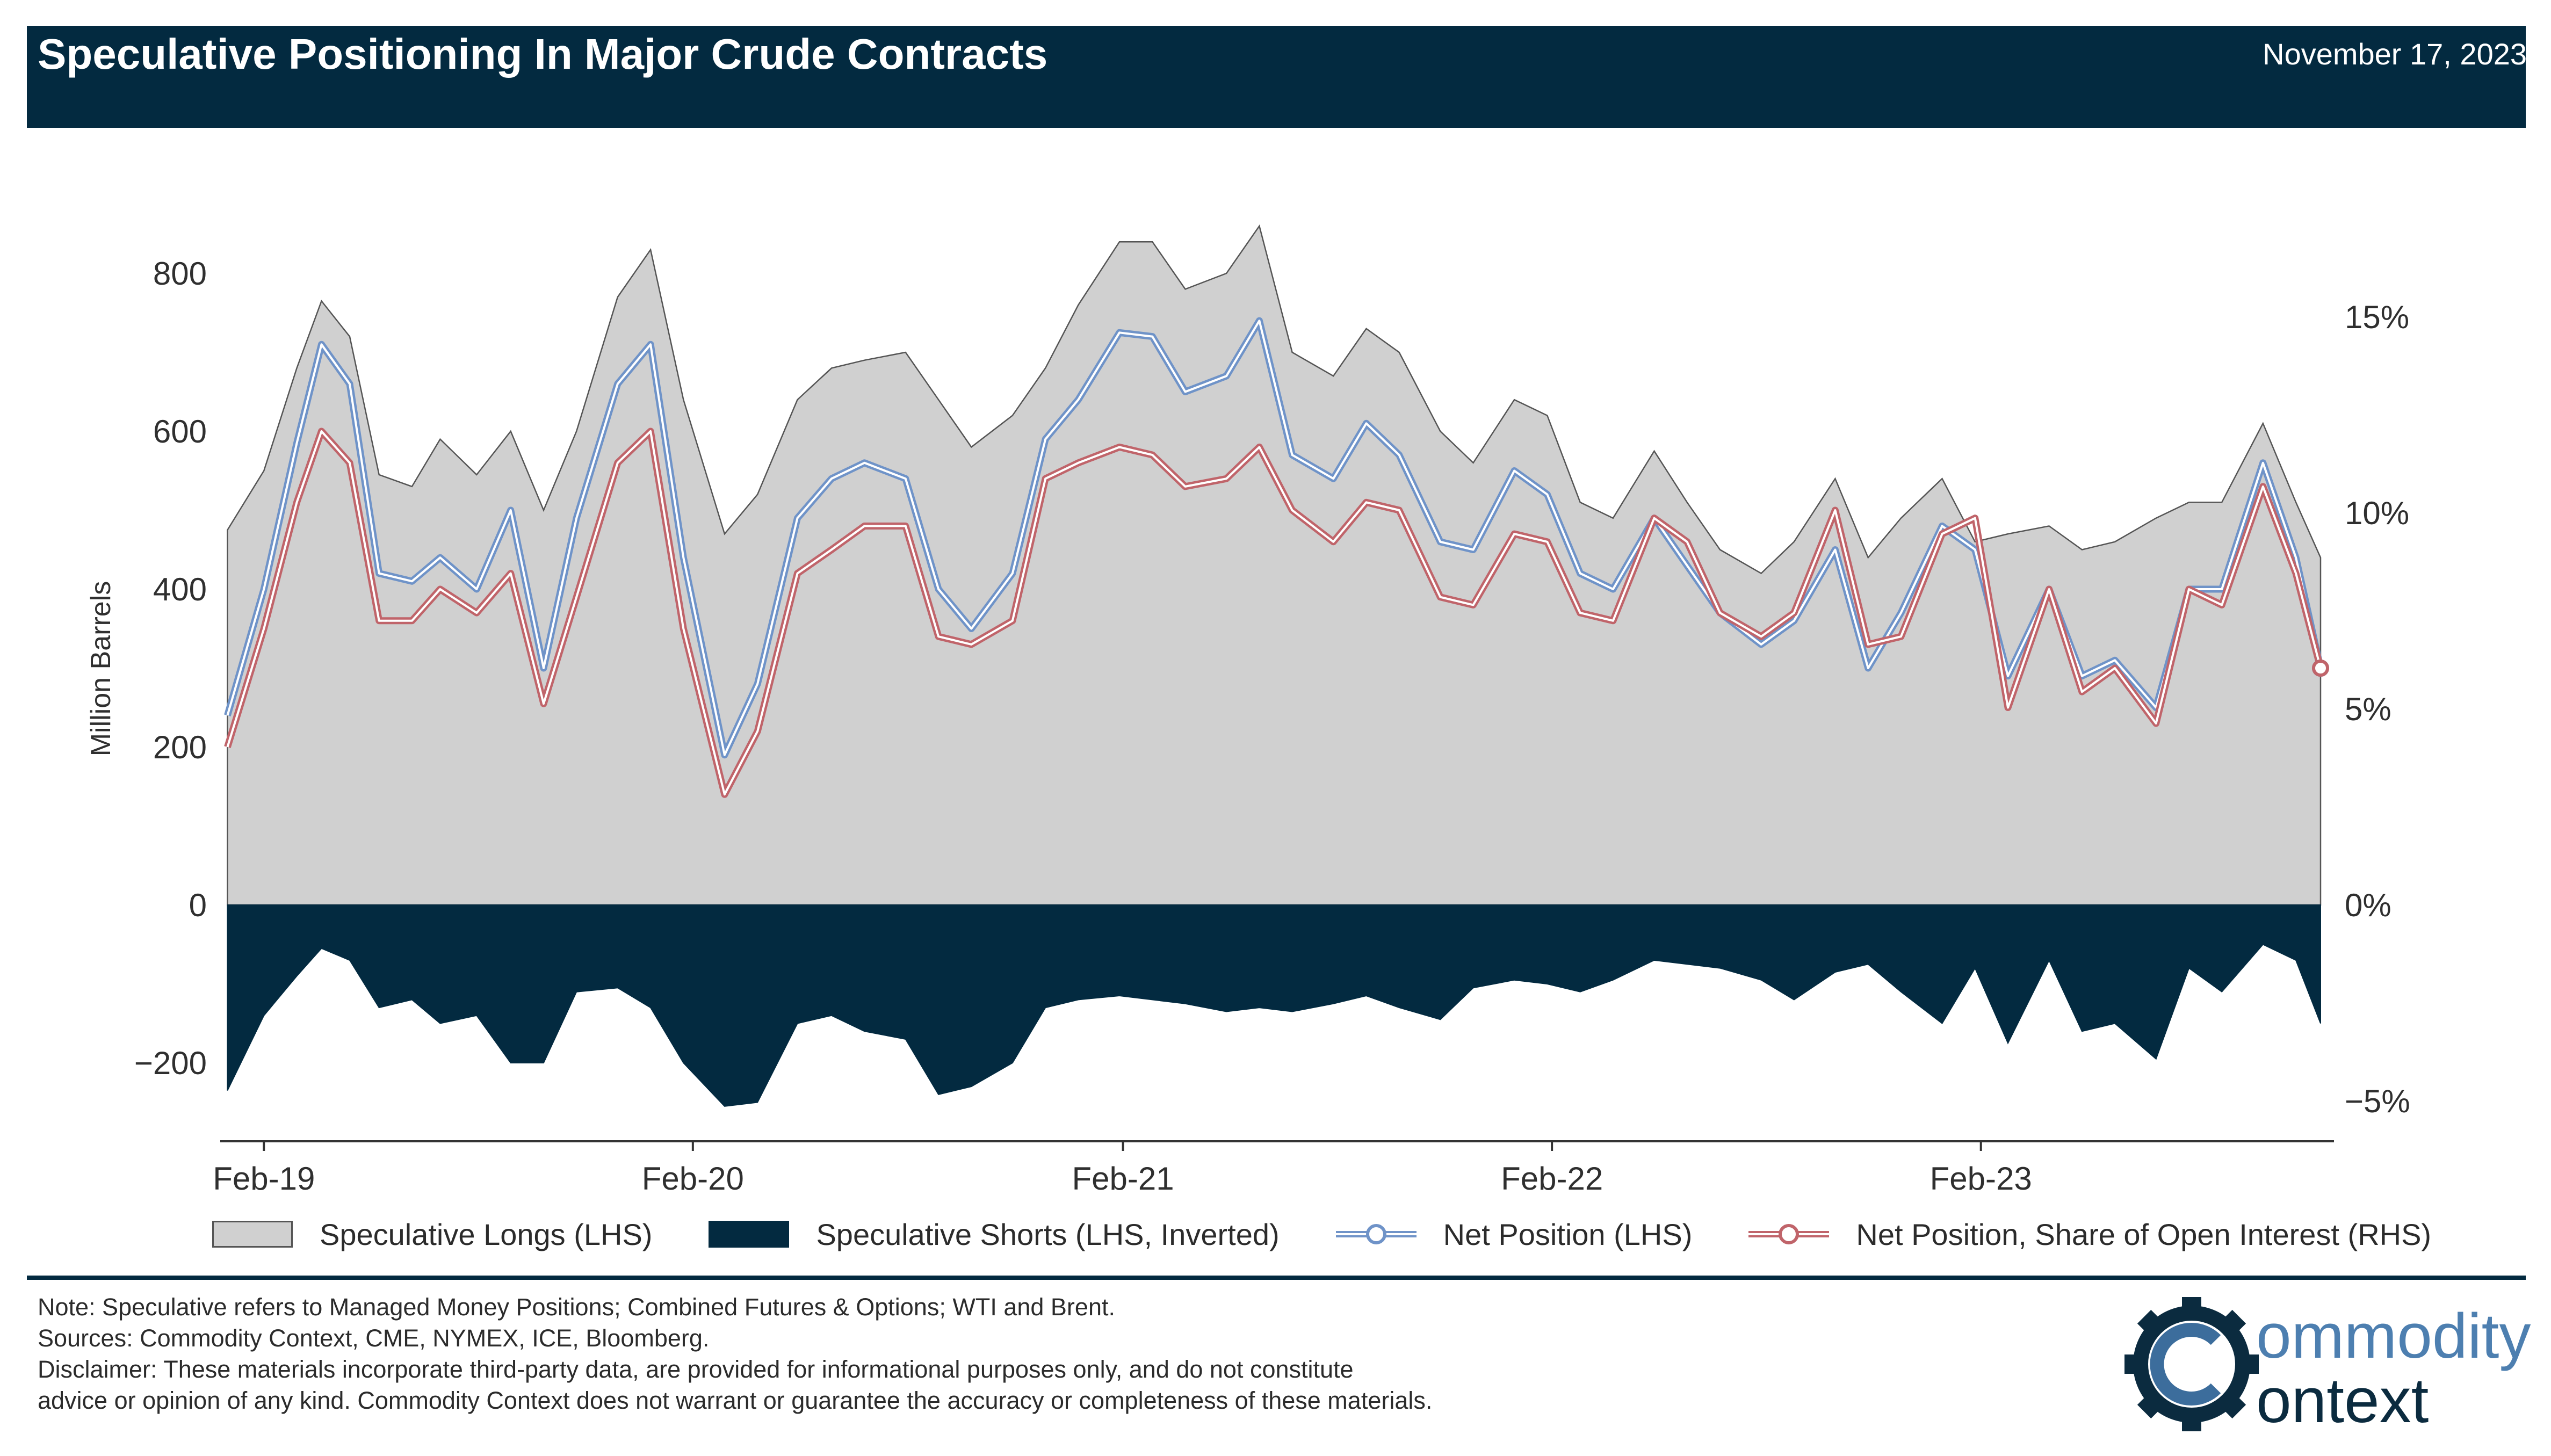 This screenshot has height=1456, width=2551. What do you see at coordinates (264, 1179) in the screenshot?
I see `x-tick-label: Feb-19` at bounding box center [264, 1179].